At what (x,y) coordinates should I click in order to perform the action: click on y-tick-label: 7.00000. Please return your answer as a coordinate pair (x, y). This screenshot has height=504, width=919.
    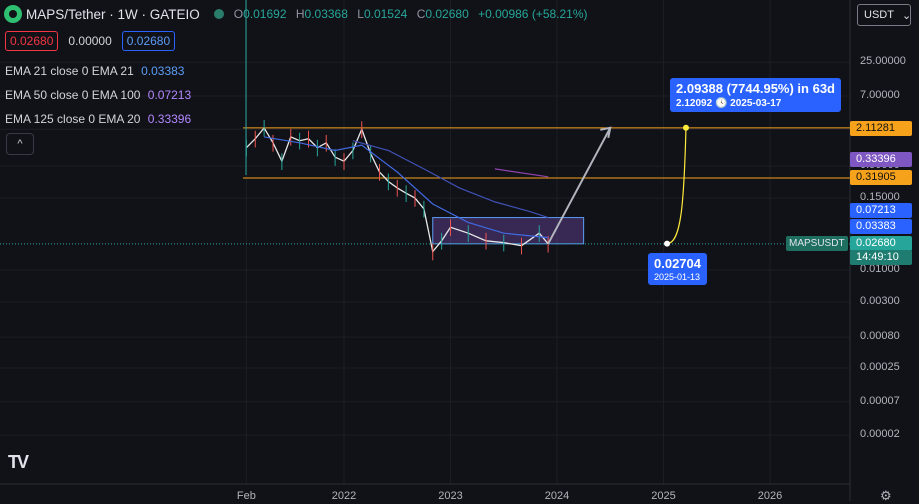
    Looking at the image, I should click on (880, 95).